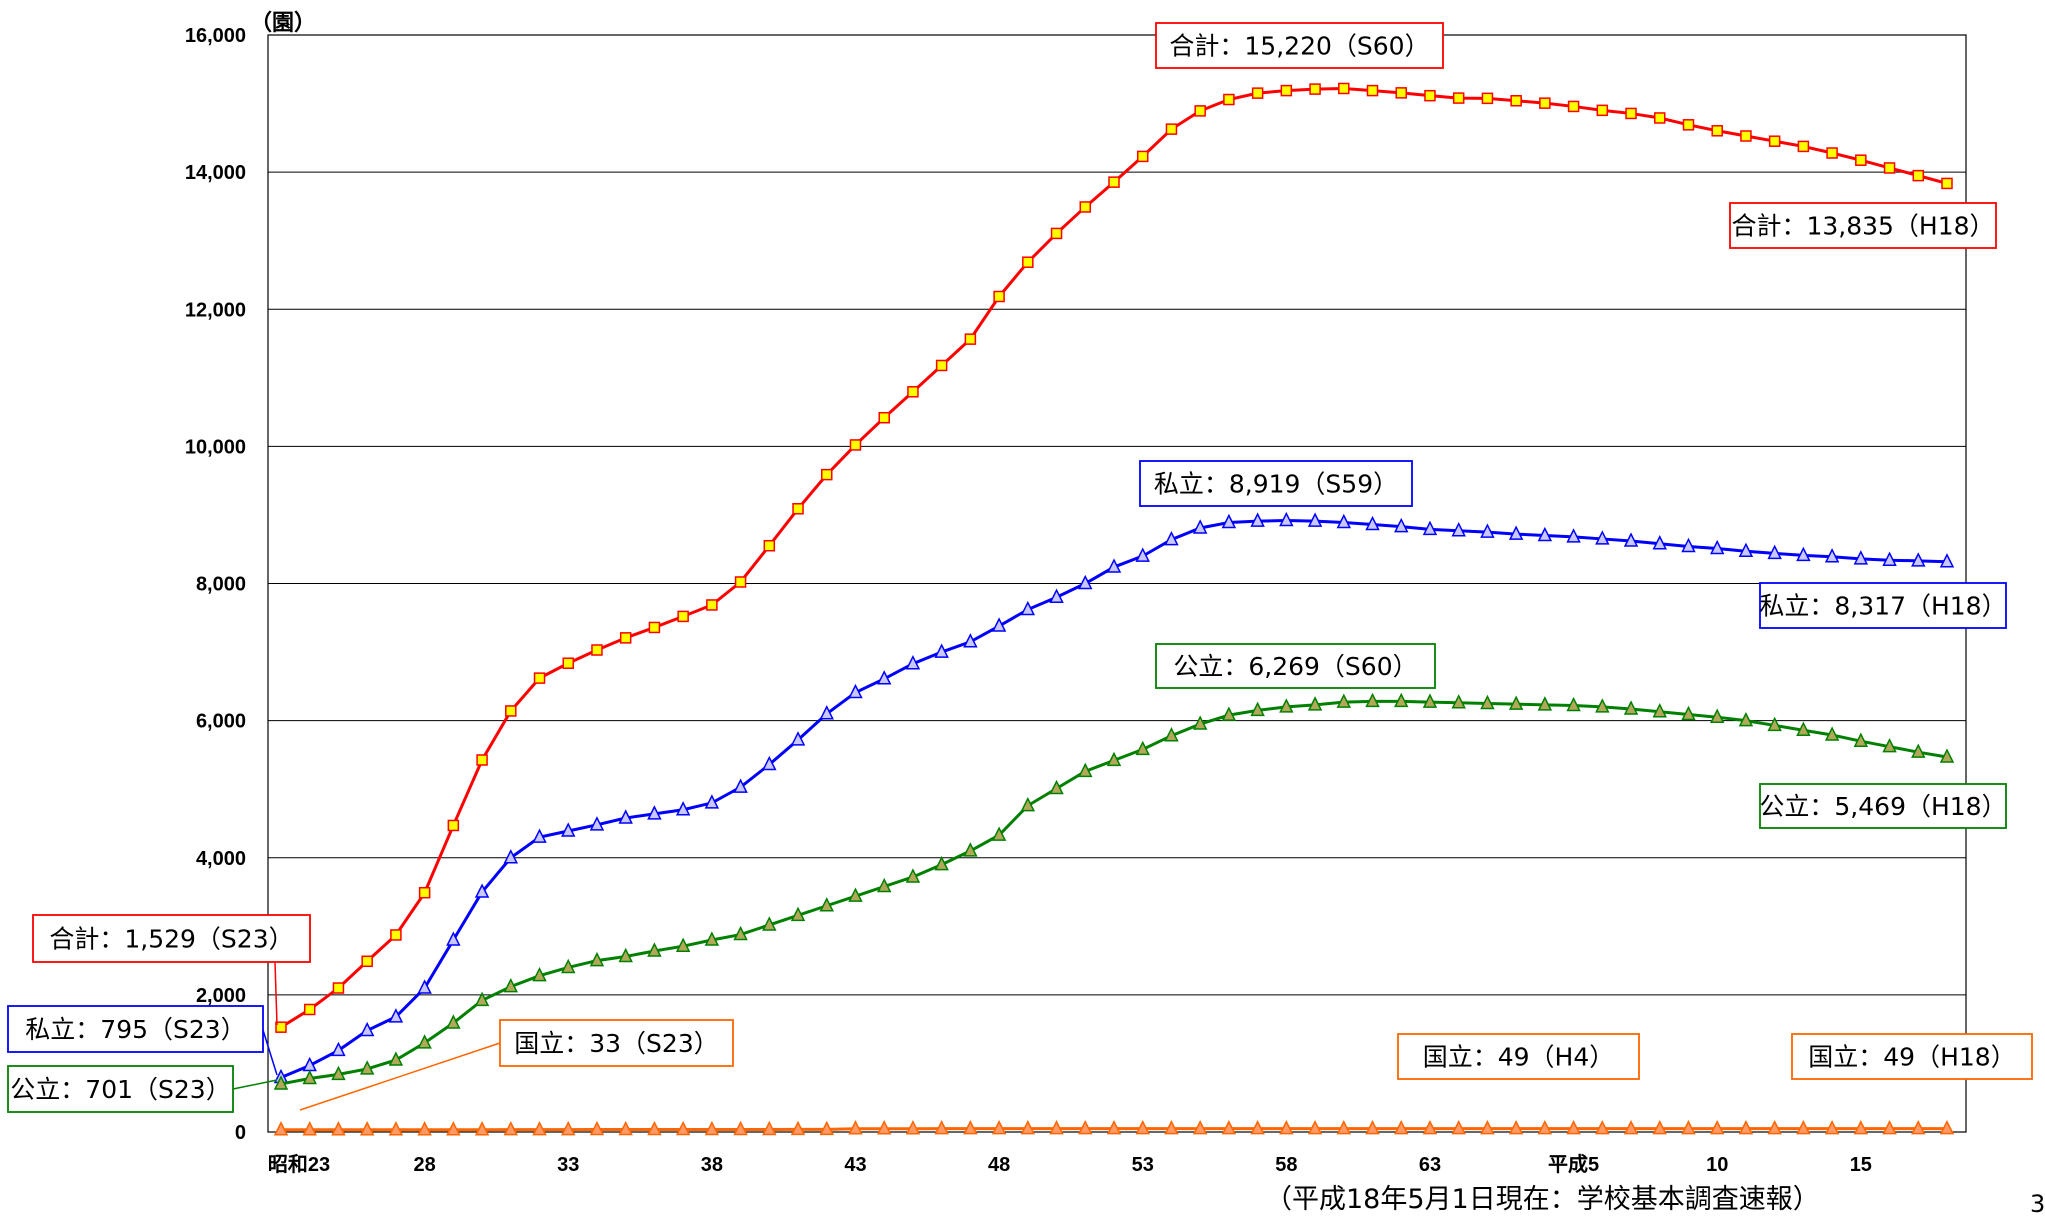  What do you see at coordinates (1911, 1057) in the screenshot?
I see `callout-label: 国立：49（H18）` at bounding box center [1911, 1057].